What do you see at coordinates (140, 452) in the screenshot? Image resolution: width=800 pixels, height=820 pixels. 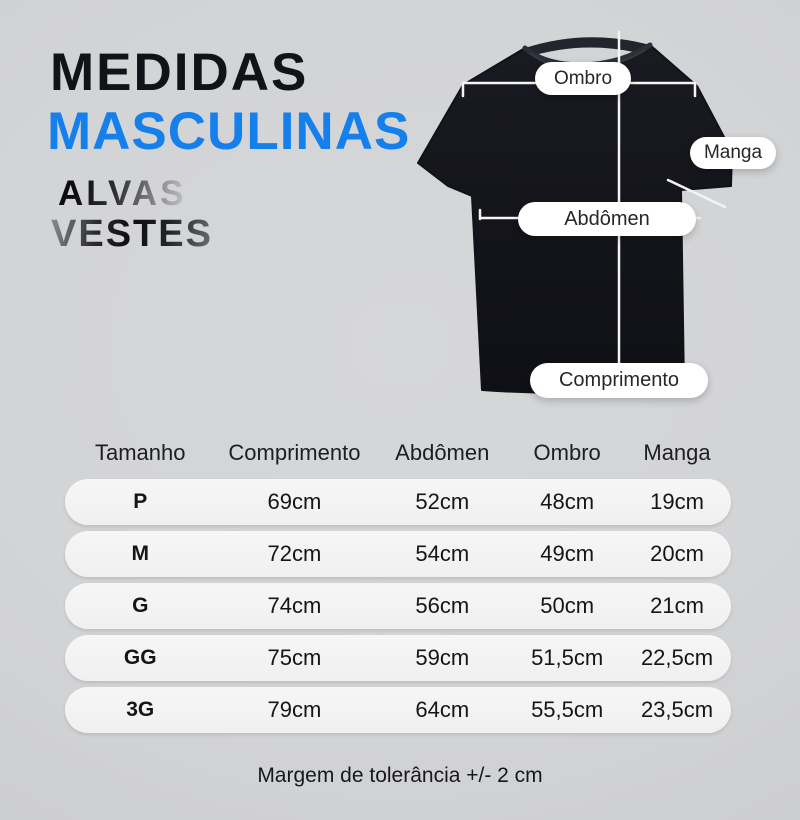 I see `header-cell-tamanho: Tamanho` at bounding box center [140, 452].